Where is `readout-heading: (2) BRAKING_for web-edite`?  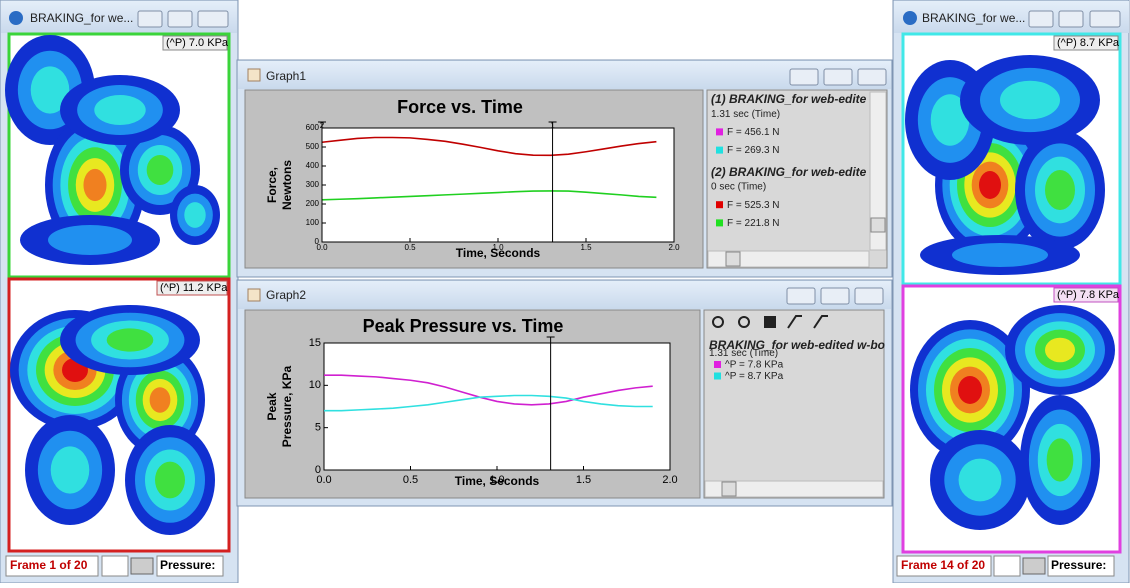
readout-heading: (2) BRAKING_for web-edite is located at coordinates (789, 172).